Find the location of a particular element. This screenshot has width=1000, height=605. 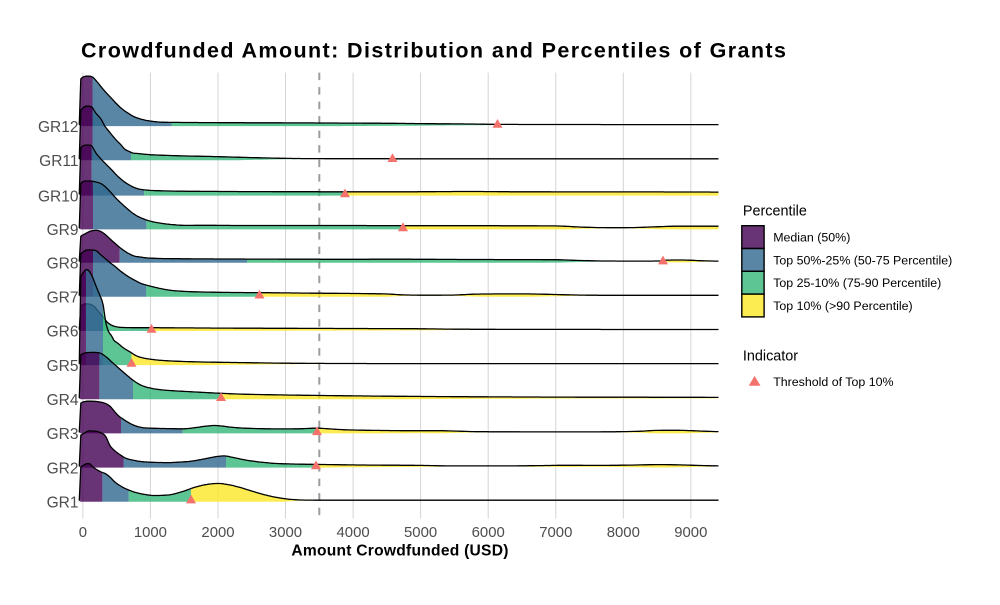

svg-text: GR1 is located at coordinates (63, 502).